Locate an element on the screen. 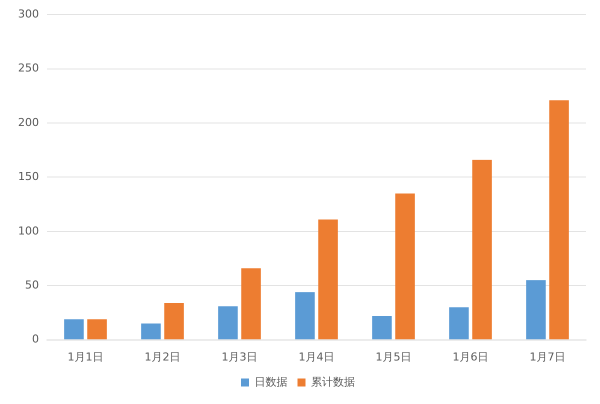  y-tick-label: 300 is located at coordinates (28, 13).